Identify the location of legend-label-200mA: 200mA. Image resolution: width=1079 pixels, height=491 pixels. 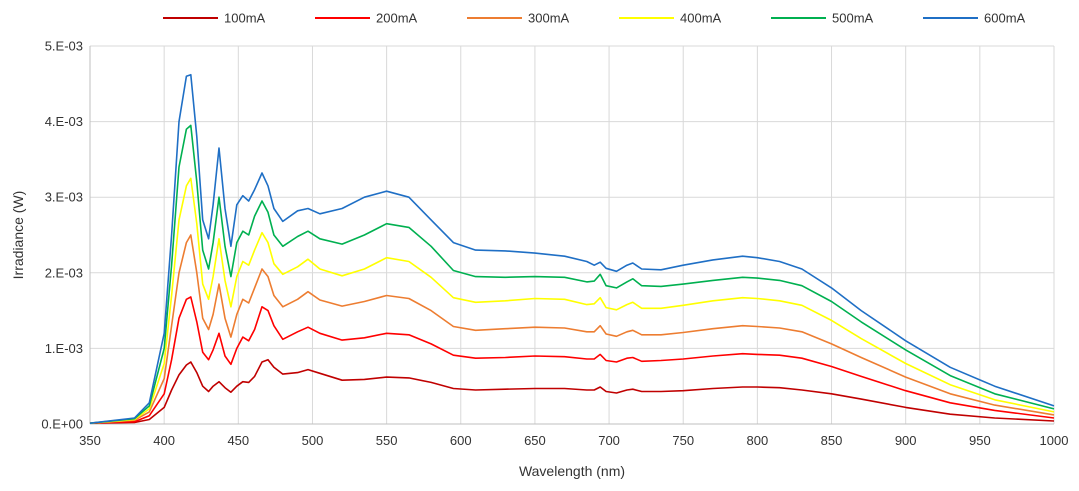
(397, 18).